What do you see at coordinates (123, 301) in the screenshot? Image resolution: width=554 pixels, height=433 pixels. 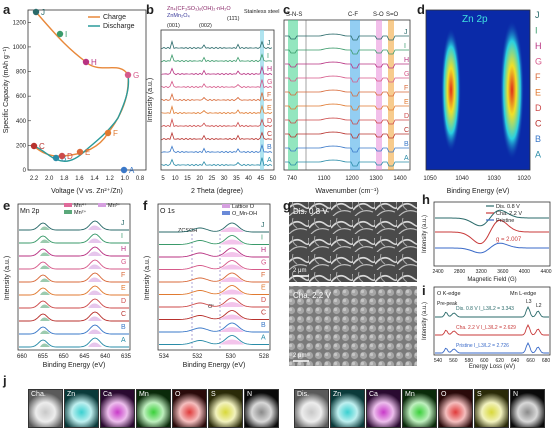 I see `e-curve-label: D` at bounding box center [123, 301].